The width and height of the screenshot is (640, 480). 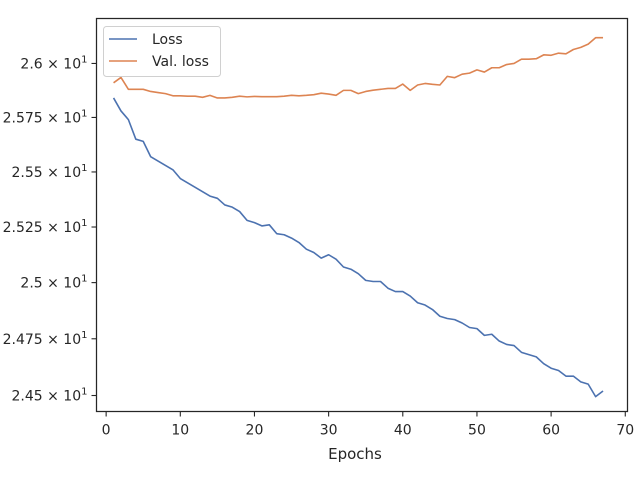 I want to click on x-tick-label: 0, so click(x=106, y=431).